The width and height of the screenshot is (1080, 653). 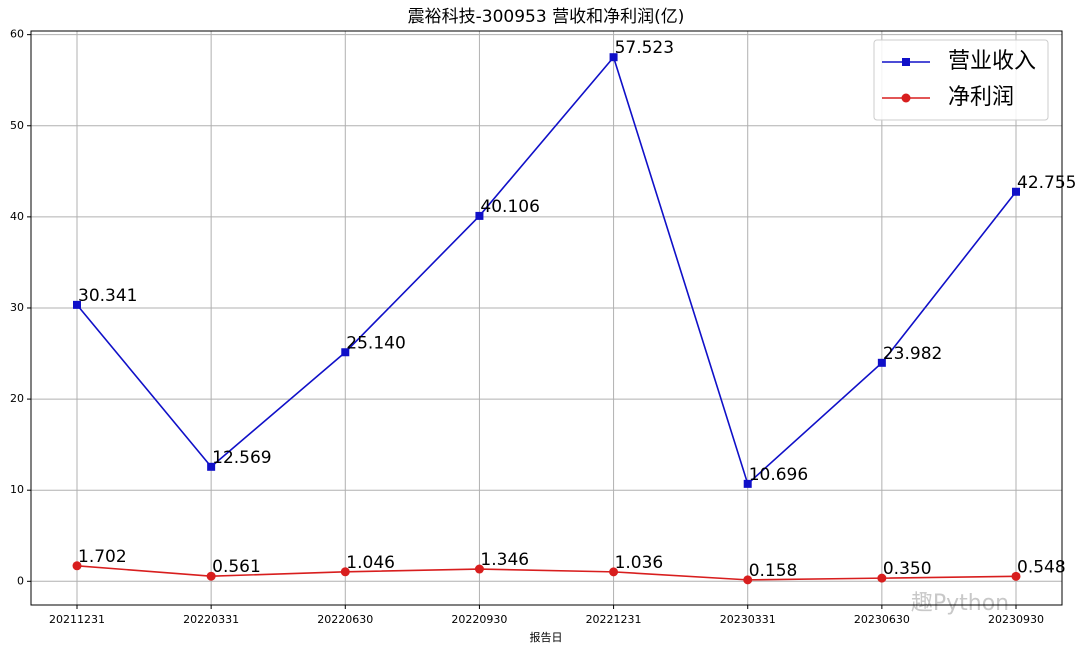 What do you see at coordinates (479, 619) in the screenshot?
I see `x-tick-label: 20220930` at bounding box center [479, 619].